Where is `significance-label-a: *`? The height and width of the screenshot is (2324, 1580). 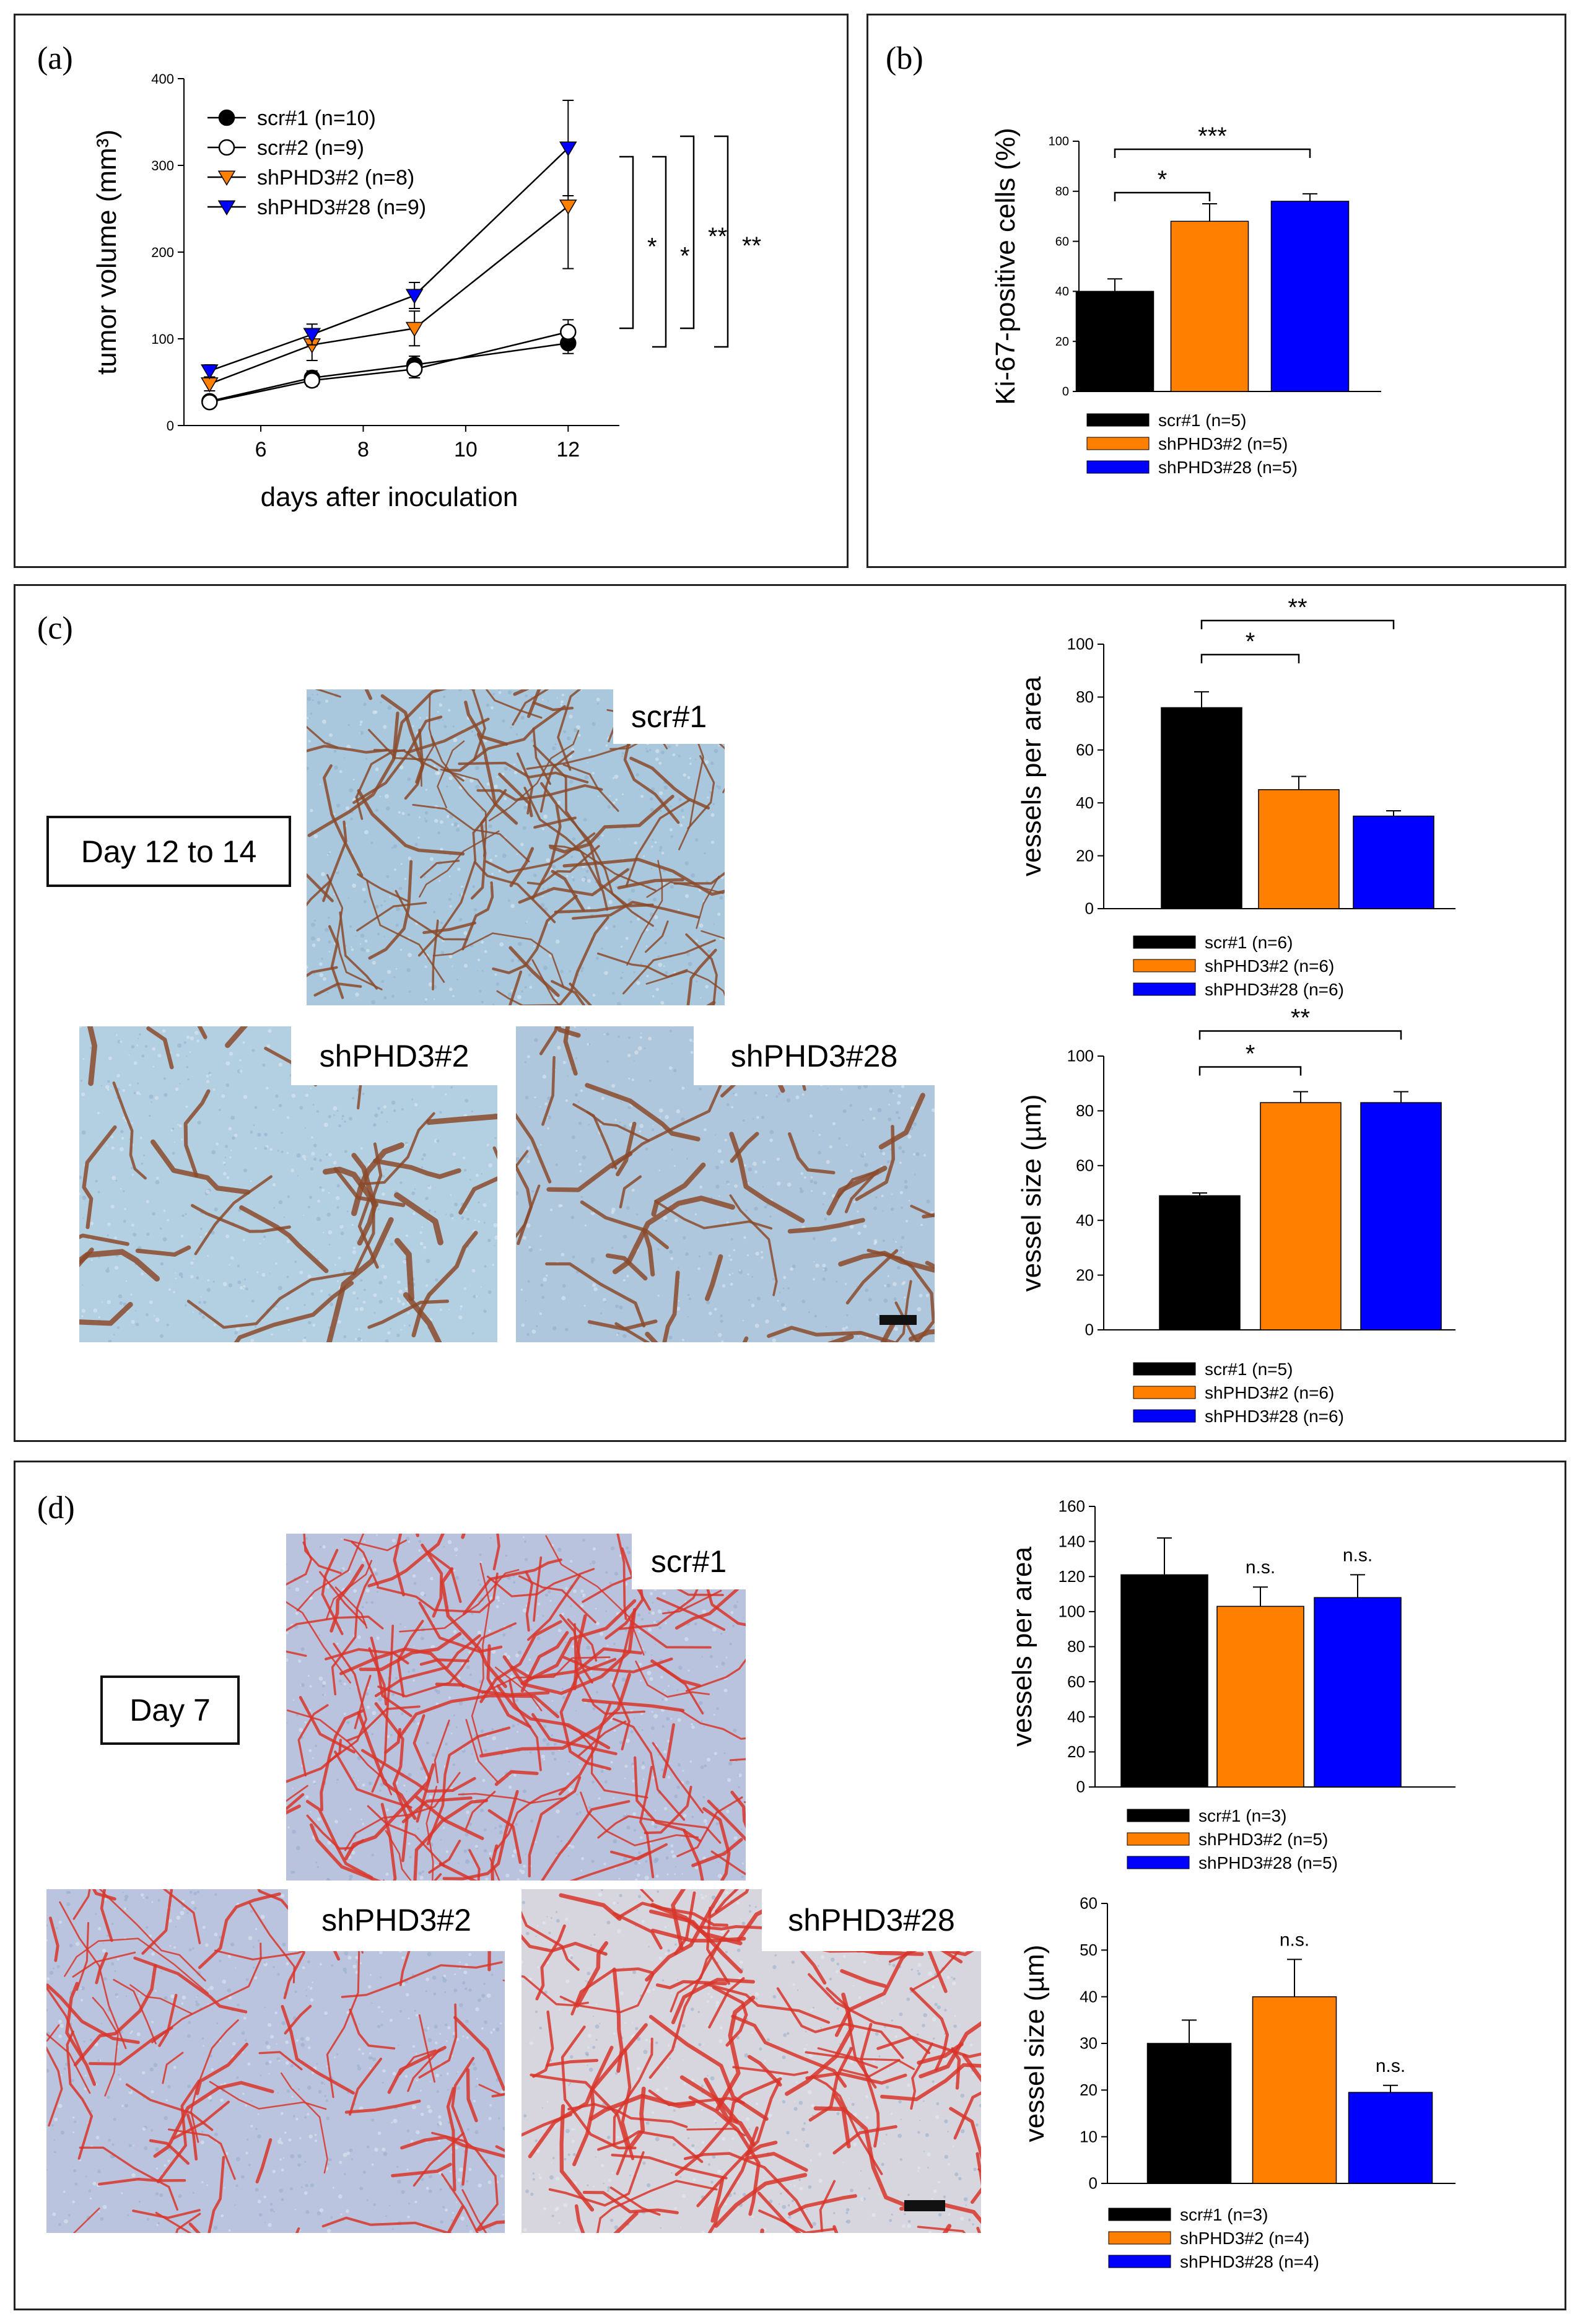
significance-label-a: * is located at coordinates (685, 257).